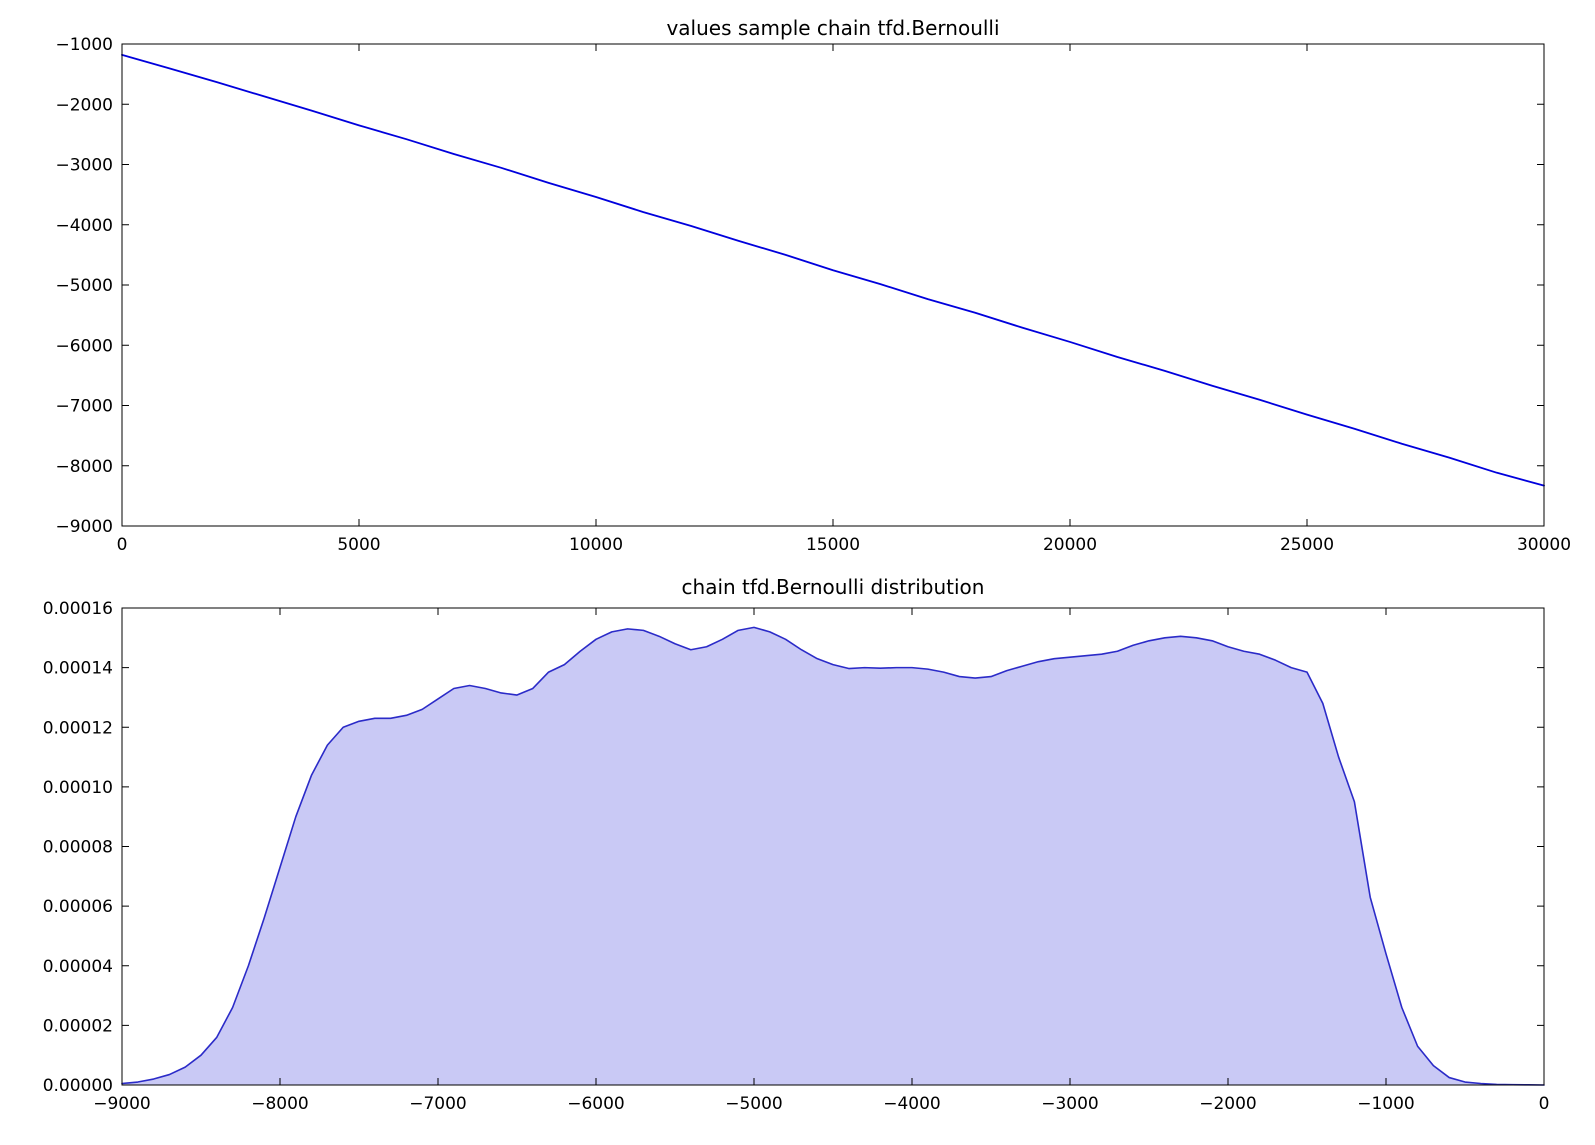 This screenshot has height=1145, width=1595. What do you see at coordinates (78, 669) in the screenshot?
I see `y-tick-label: 0.00014` at bounding box center [78, 669].